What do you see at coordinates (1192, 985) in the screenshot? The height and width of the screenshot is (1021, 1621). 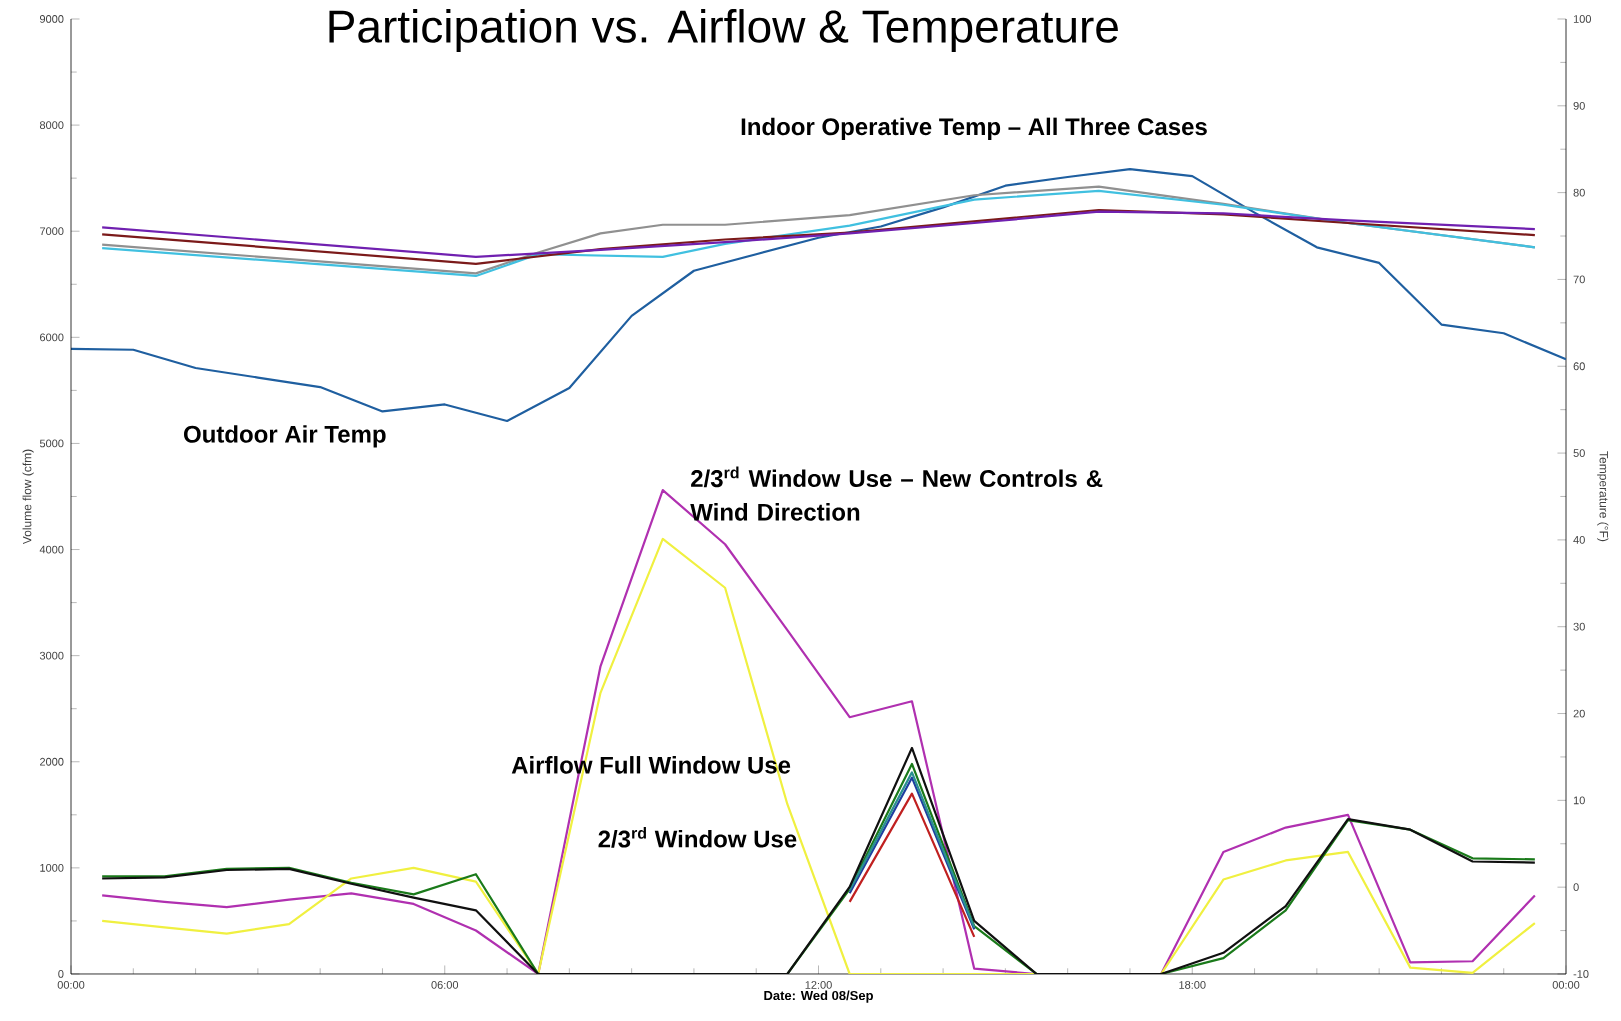 I see `x-tick-label: 18:00` at bounding box center [1192, 985].